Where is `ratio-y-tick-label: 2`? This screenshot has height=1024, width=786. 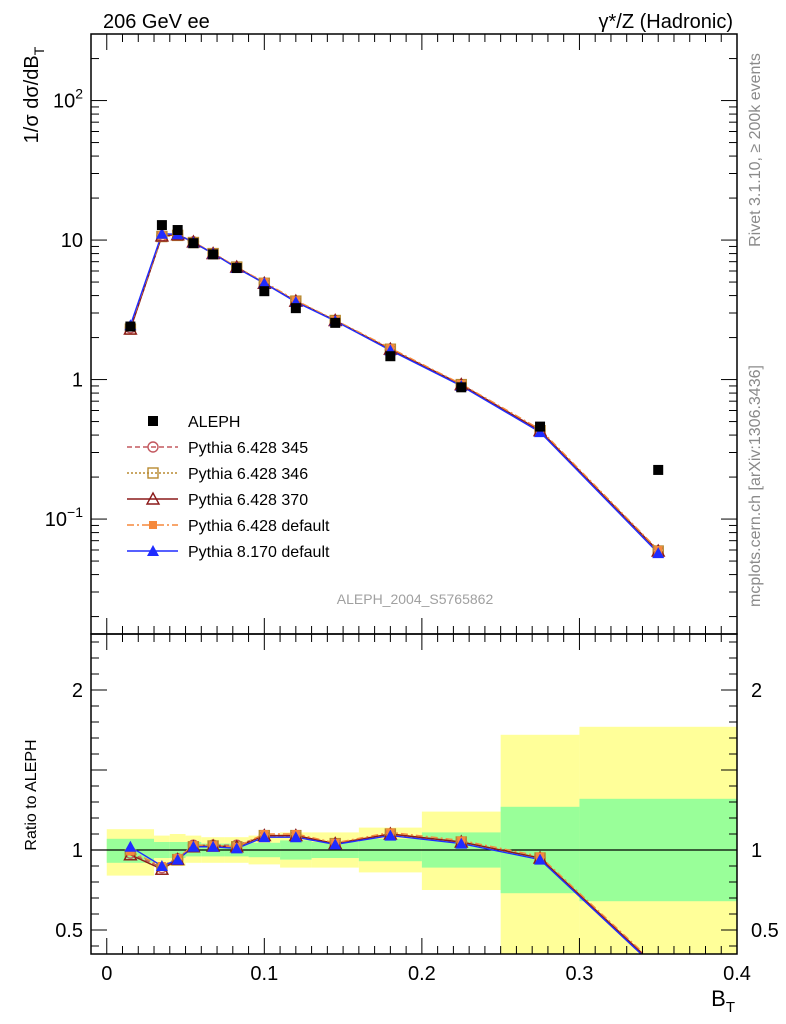
ratio-y-tick-label: 2 is located at coordinates (77, 691).